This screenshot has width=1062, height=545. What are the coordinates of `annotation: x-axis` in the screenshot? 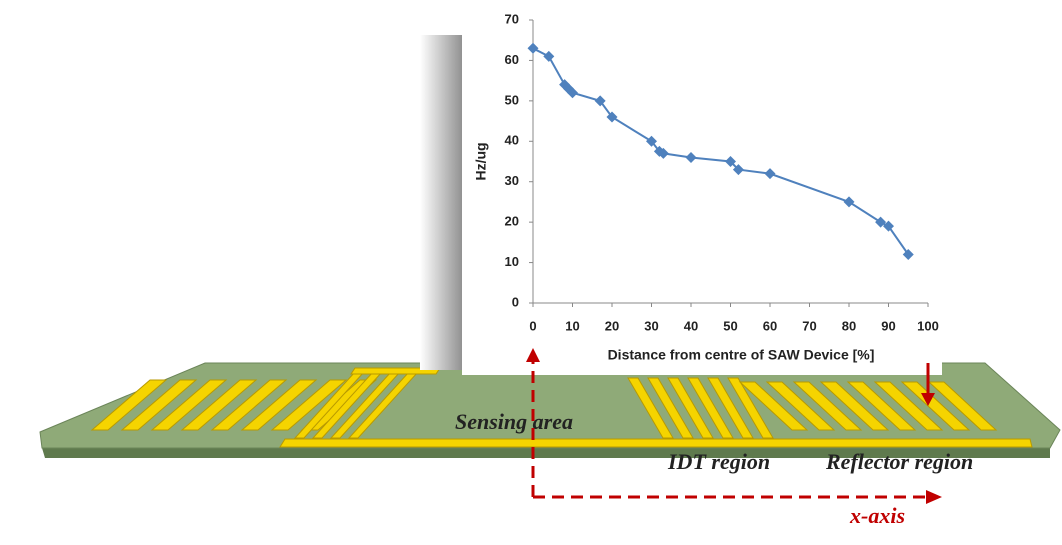 It's located at (877, 515).